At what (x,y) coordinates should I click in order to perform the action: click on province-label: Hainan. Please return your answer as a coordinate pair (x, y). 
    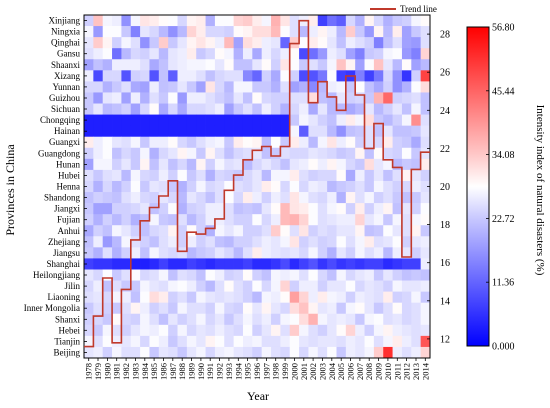
    Looking at the image, I should click on (67, 131).